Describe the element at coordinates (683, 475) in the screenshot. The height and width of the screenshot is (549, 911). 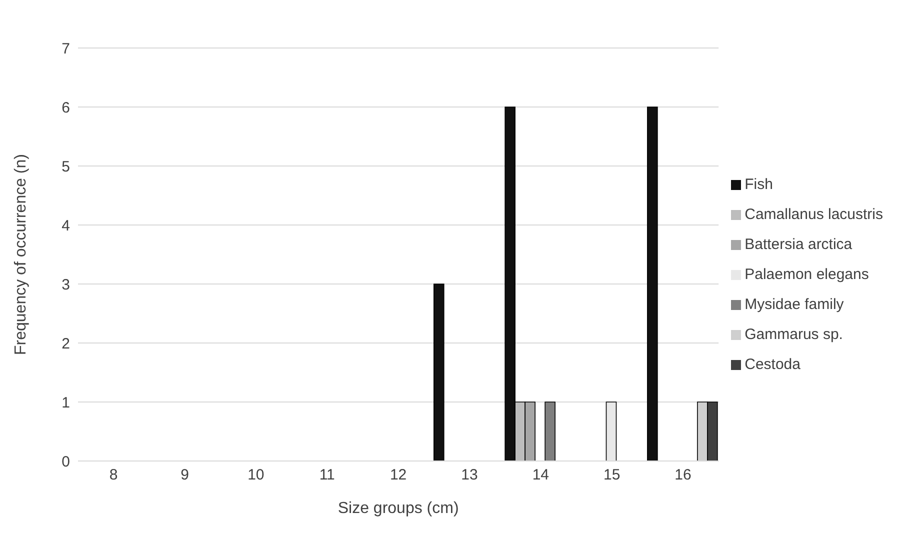
I see `x-tick-label: 16` at that location.